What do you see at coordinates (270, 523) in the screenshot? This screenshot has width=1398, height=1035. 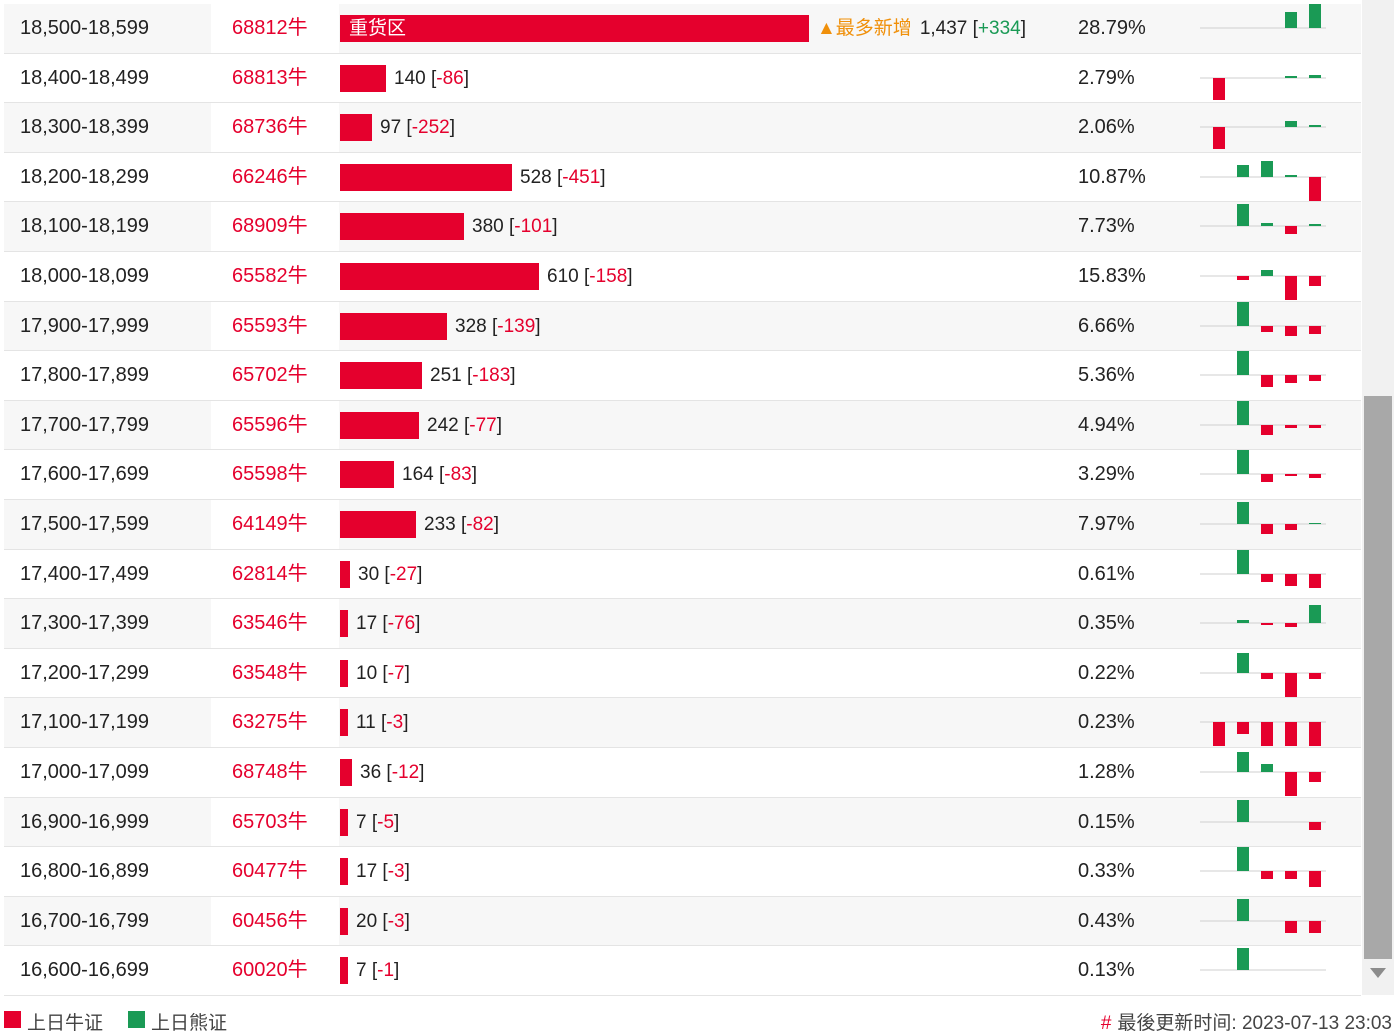 I see `cbbc-code-link: 64149牛` at bounding box center [270, 523].